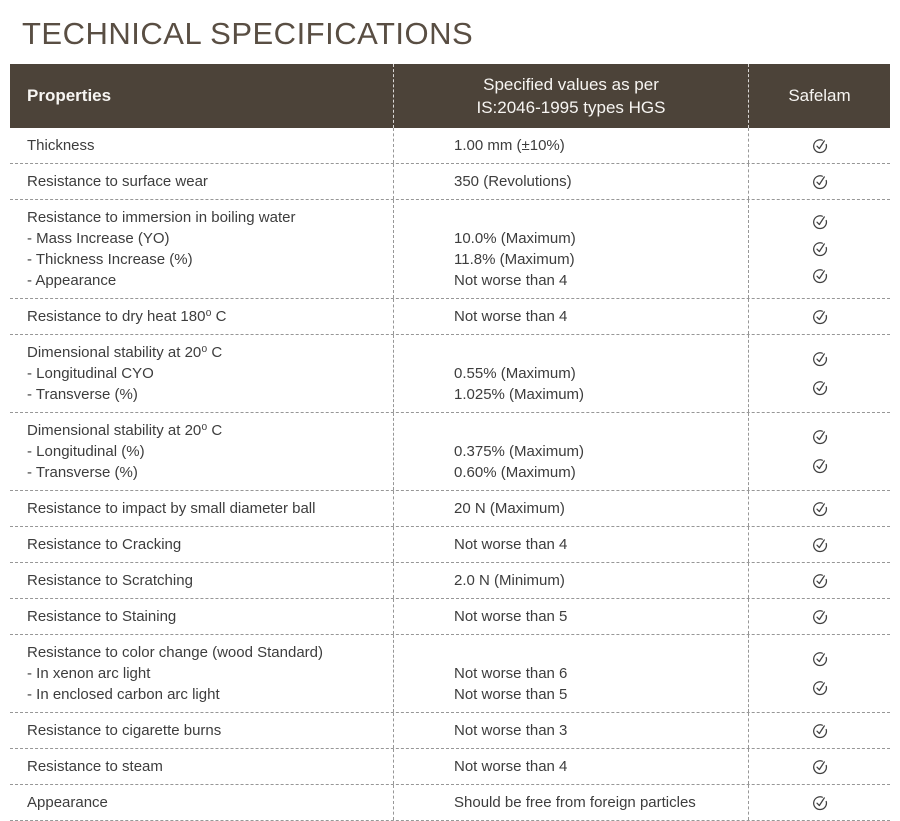 Image resolution: width=900 pixels, height=821 pixels. What do you see at coordinates (511, 730) in the screenshot?
I see `value-line: Not worse than 3` at bounding box center [511, 730].